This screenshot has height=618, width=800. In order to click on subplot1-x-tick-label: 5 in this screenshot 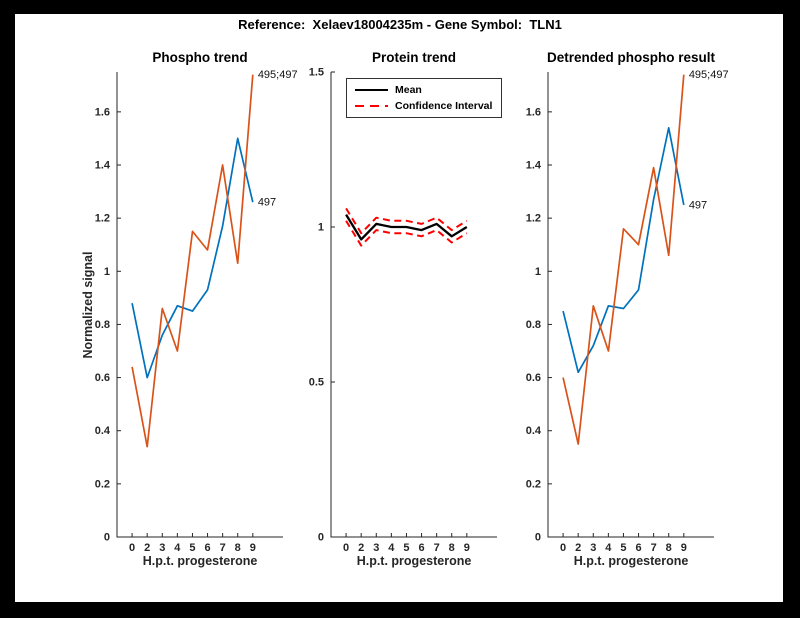, I will do `click(192, 548)`.